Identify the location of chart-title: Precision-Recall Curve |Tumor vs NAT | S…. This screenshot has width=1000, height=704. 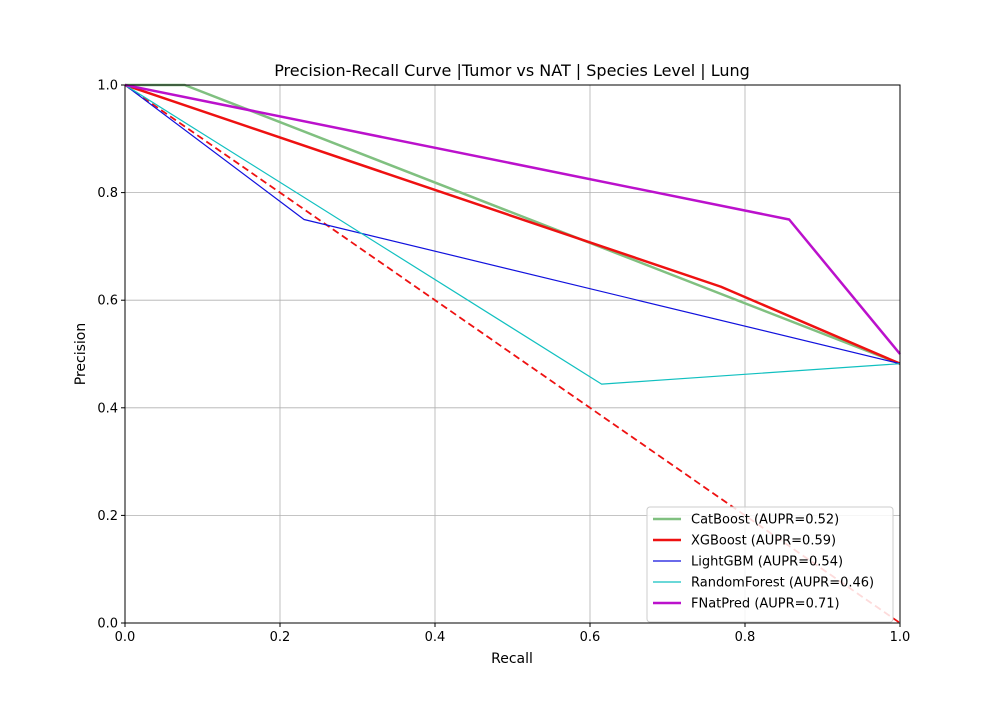
(512, 70).